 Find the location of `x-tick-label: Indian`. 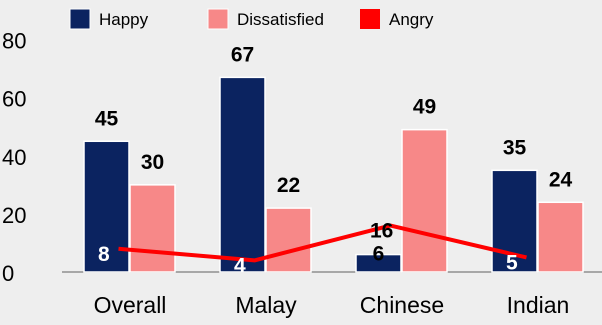

x-tick-label: Indian is located at coordinates (538, 305).